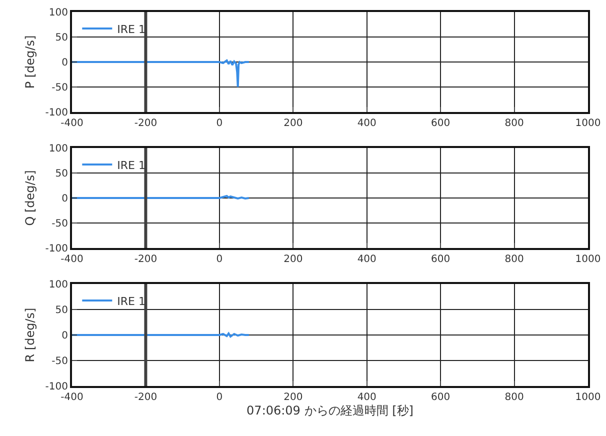 The width and height of the screenshot is (606, 436). Describe the element at coordinates (330, 410) in the screenshot. I see `x-axis-title: 07:06:09 からの経過時間 [秒]` at that location.